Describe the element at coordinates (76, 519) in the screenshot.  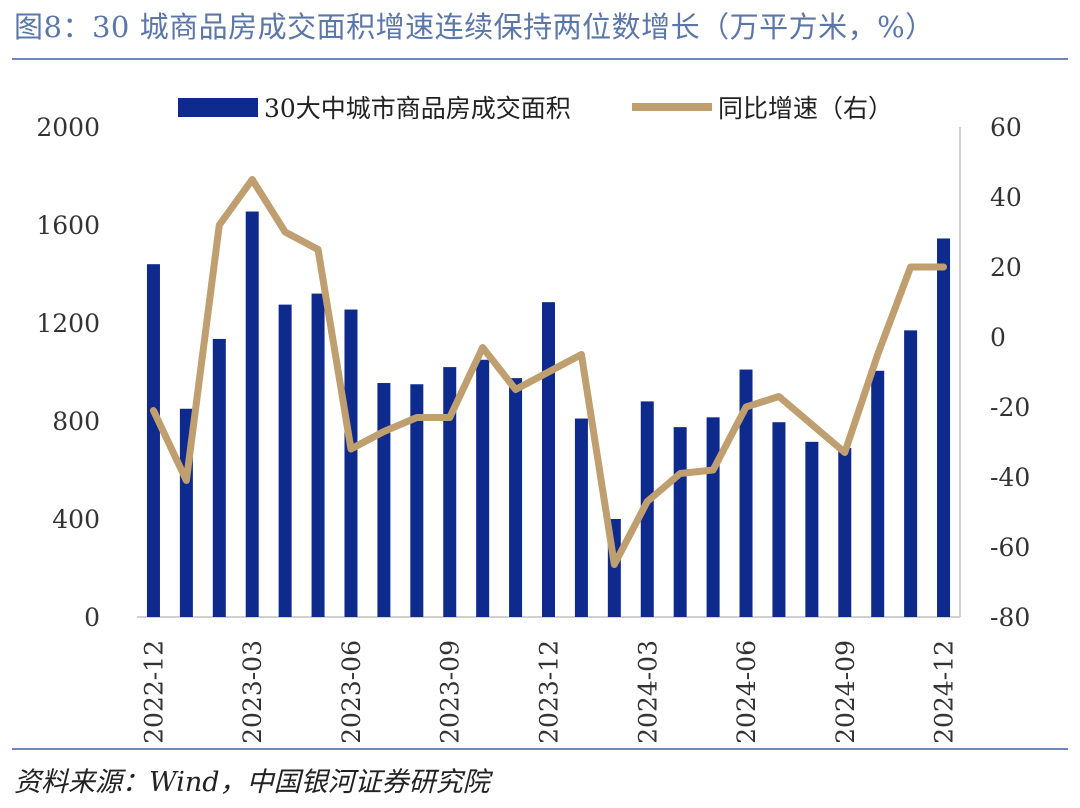
I see `left-tick-label: 400` at that location.